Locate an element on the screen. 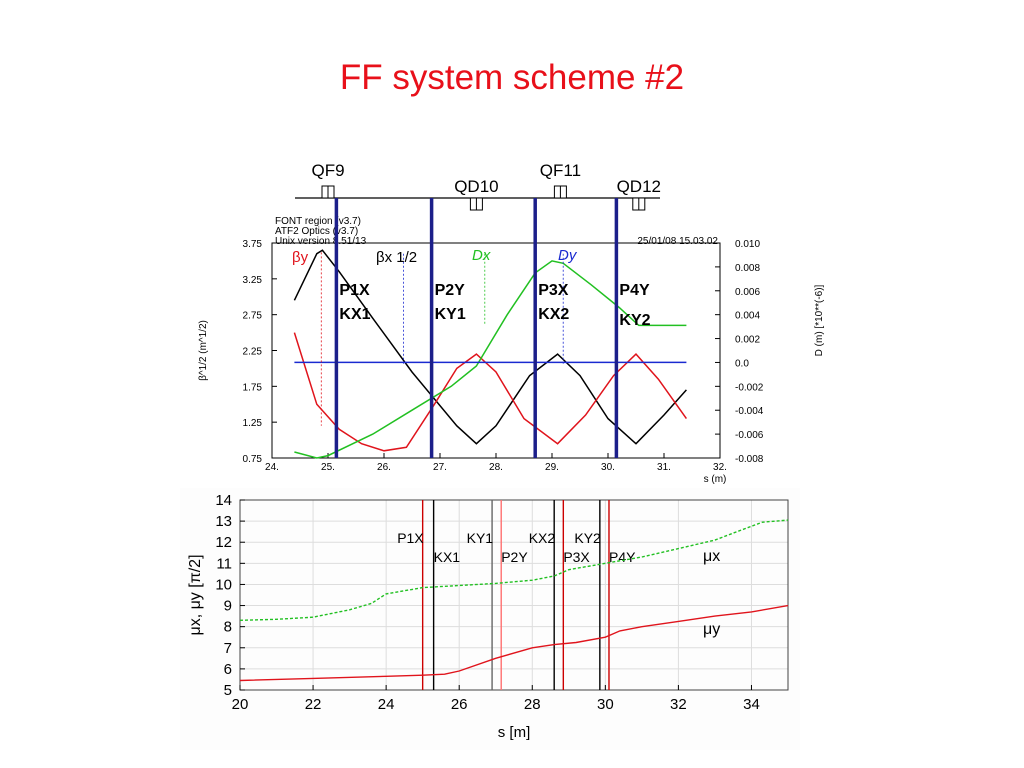 This screenshot has width=1024, height=768. x-tick-label: 27. is located at coordinates (440, 467).